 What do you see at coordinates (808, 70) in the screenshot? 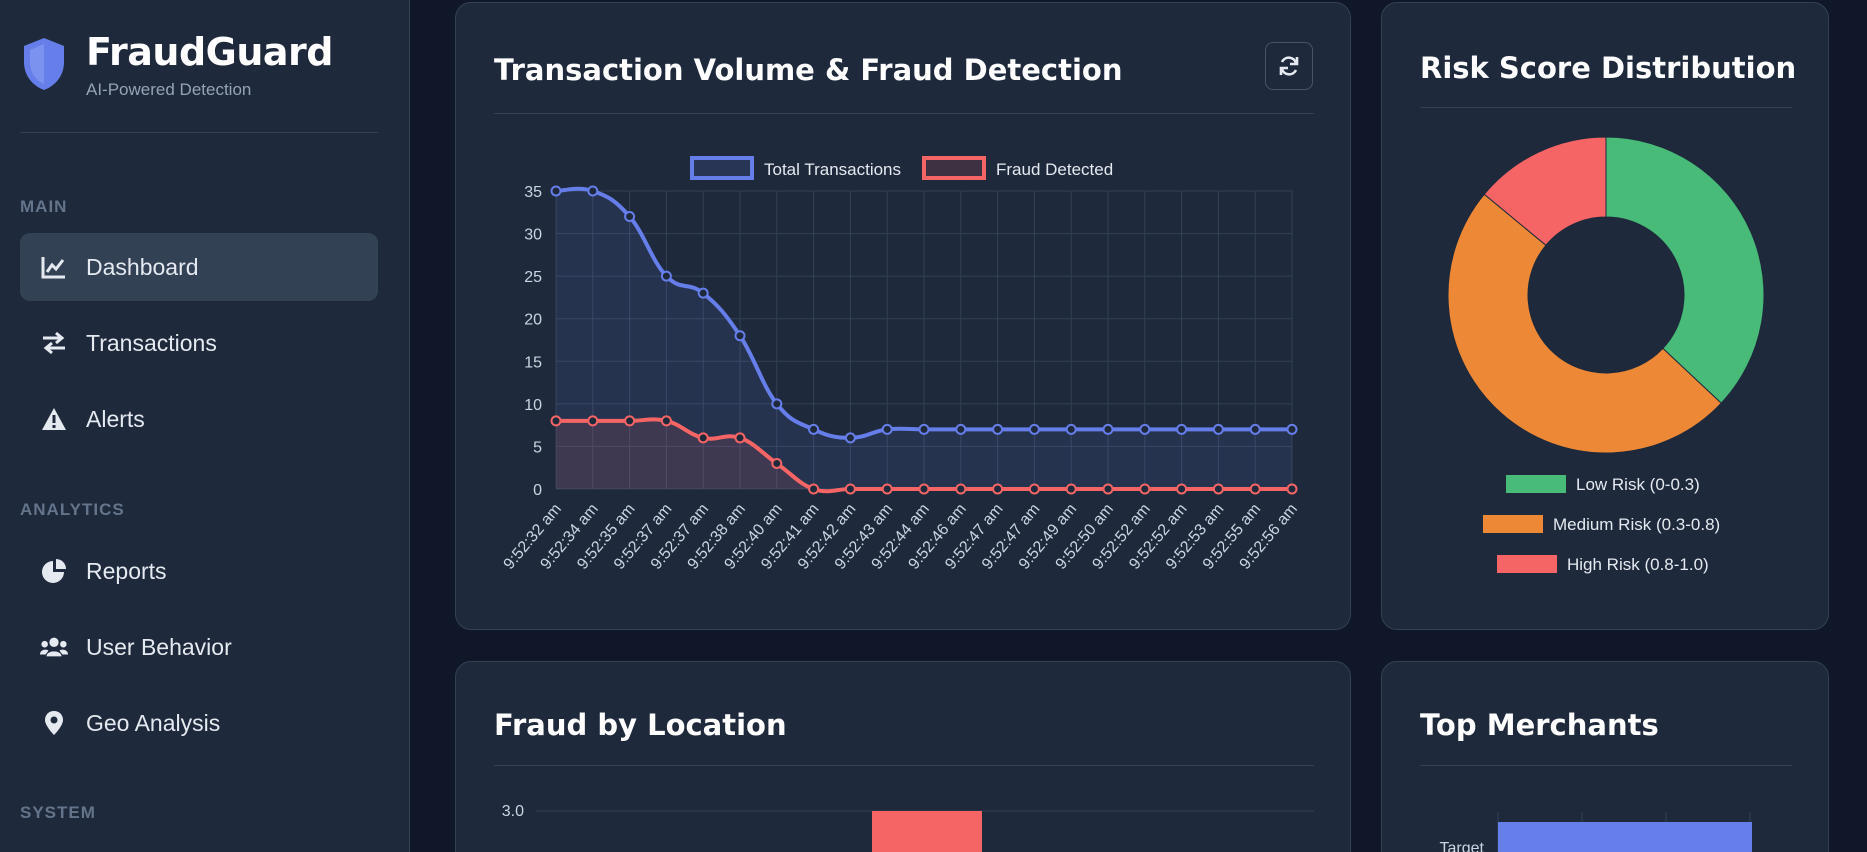
I see `card-title: Transaction Volume & Fraud Detection` at bounding box center [808, 70].